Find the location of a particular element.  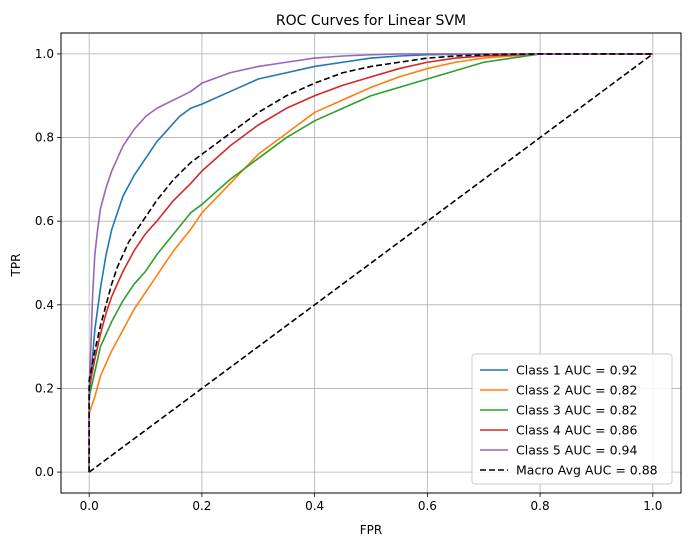

x-tick-label-4: 0.8 is located at coordinates (540, 506).